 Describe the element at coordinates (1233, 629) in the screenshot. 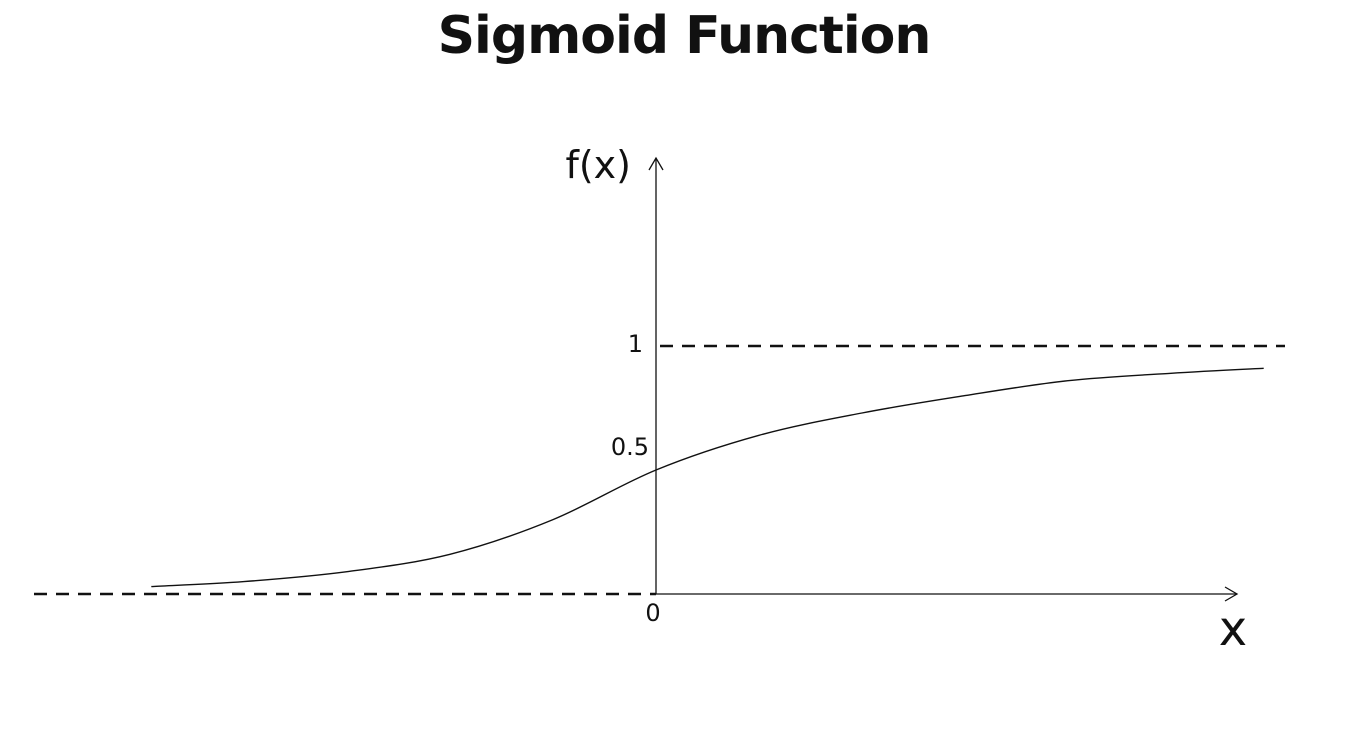

I see `x-axis-label: x` at that location.